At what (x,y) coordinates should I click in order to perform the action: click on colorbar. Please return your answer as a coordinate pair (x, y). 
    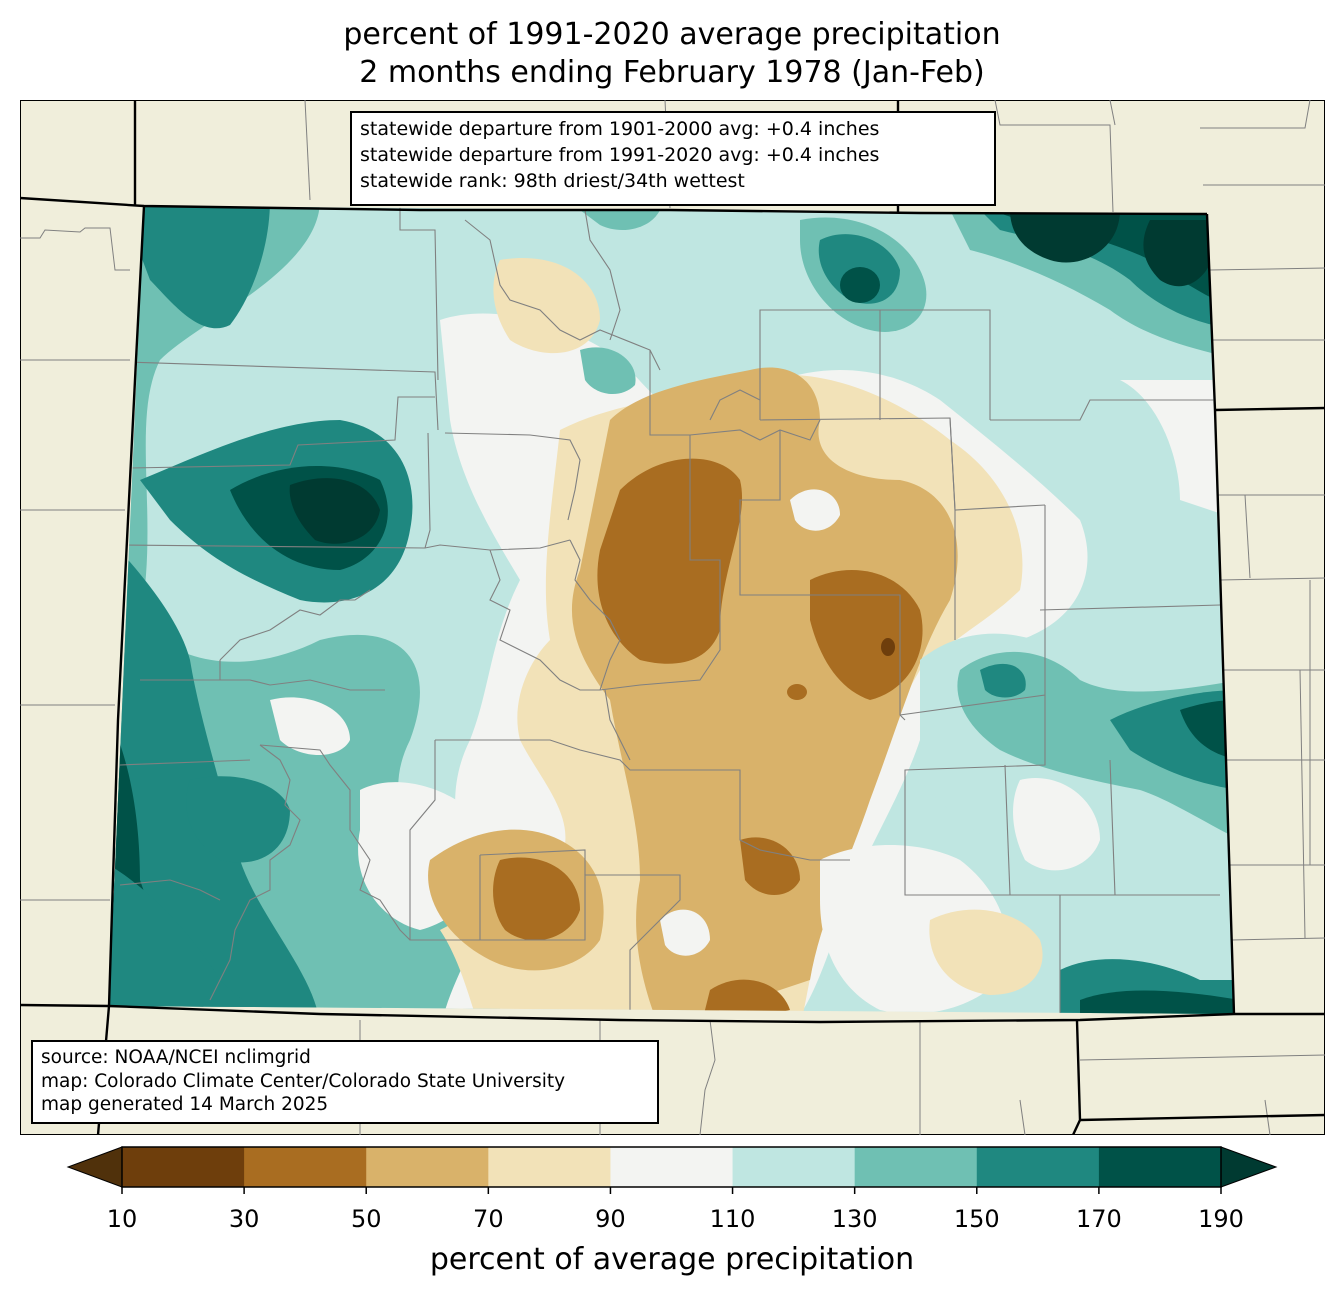
    Looking at the image, I should click on (672, 1170).